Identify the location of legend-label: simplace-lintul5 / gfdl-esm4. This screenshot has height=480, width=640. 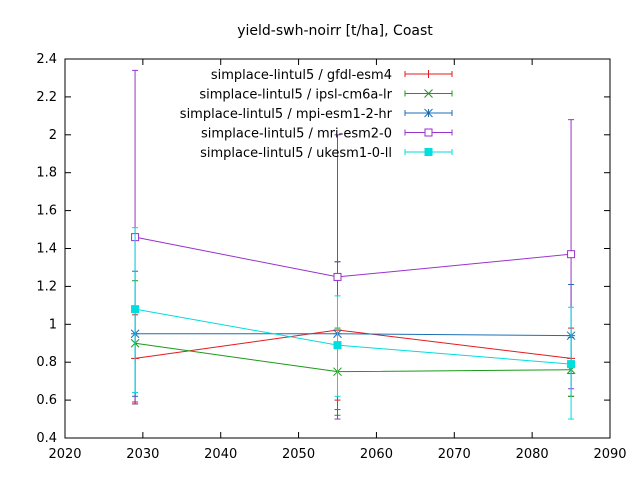
(301, 75).